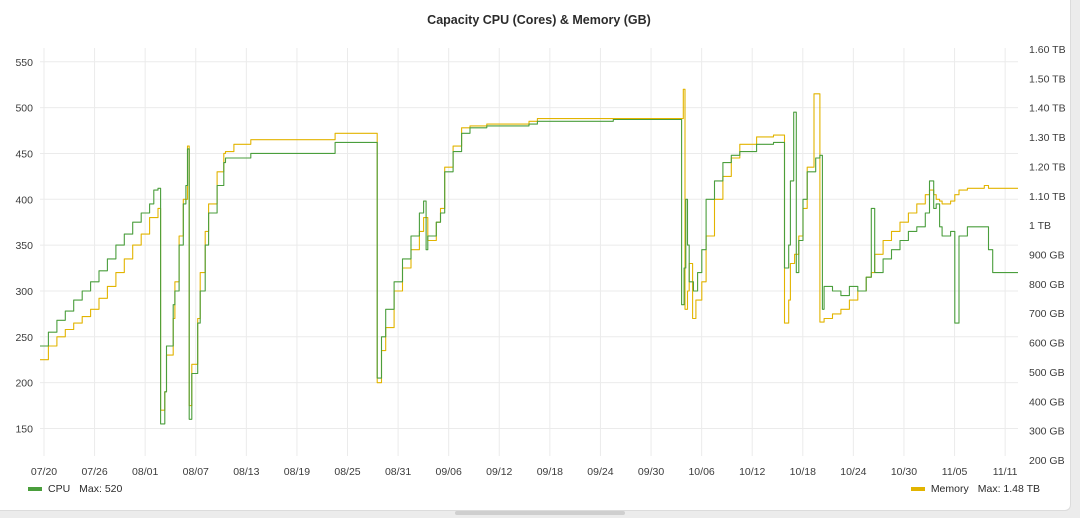 This screenshot has height=518, width=1080. What do you see at coordinates (1047, 285) in the screenshot?
I see `y-right-tick-label: 800 GB` at bounding box center [1047, 285].